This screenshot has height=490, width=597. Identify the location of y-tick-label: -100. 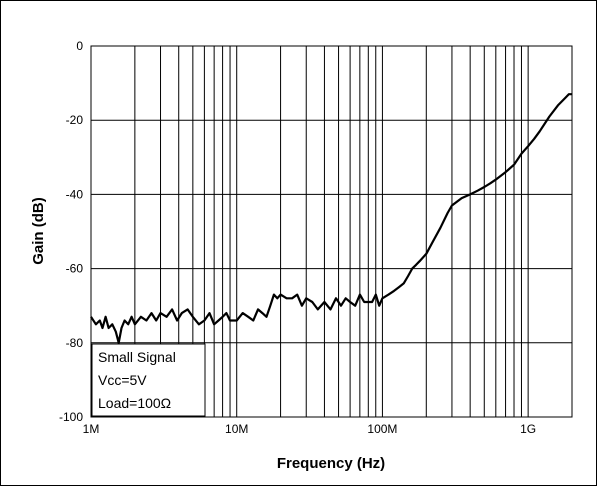
(71, 417).